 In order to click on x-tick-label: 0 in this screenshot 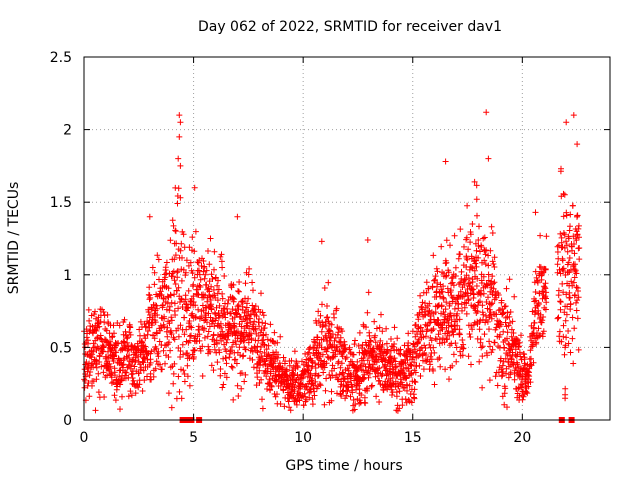, I will do `click(84, 438)`.